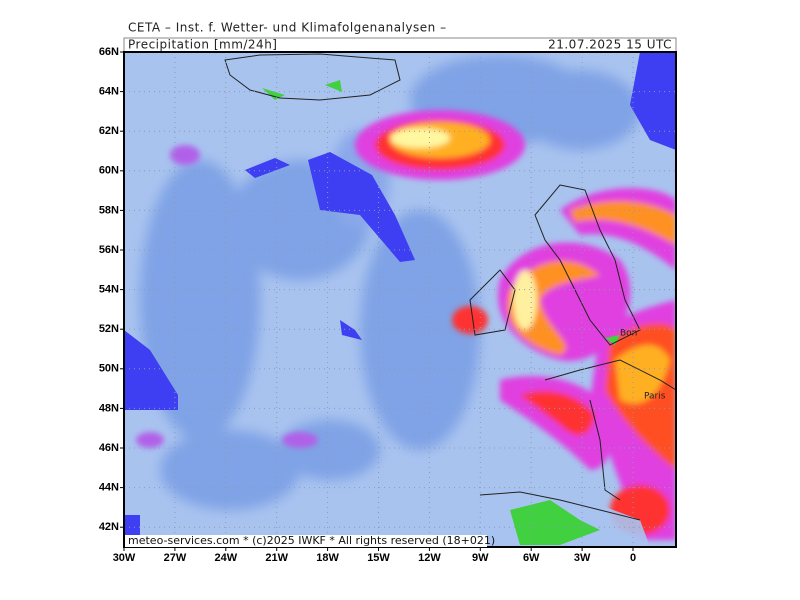  Describe the element at coordinates (582, 558) in the screenshot. I see `lon-label: 3W` at that location.